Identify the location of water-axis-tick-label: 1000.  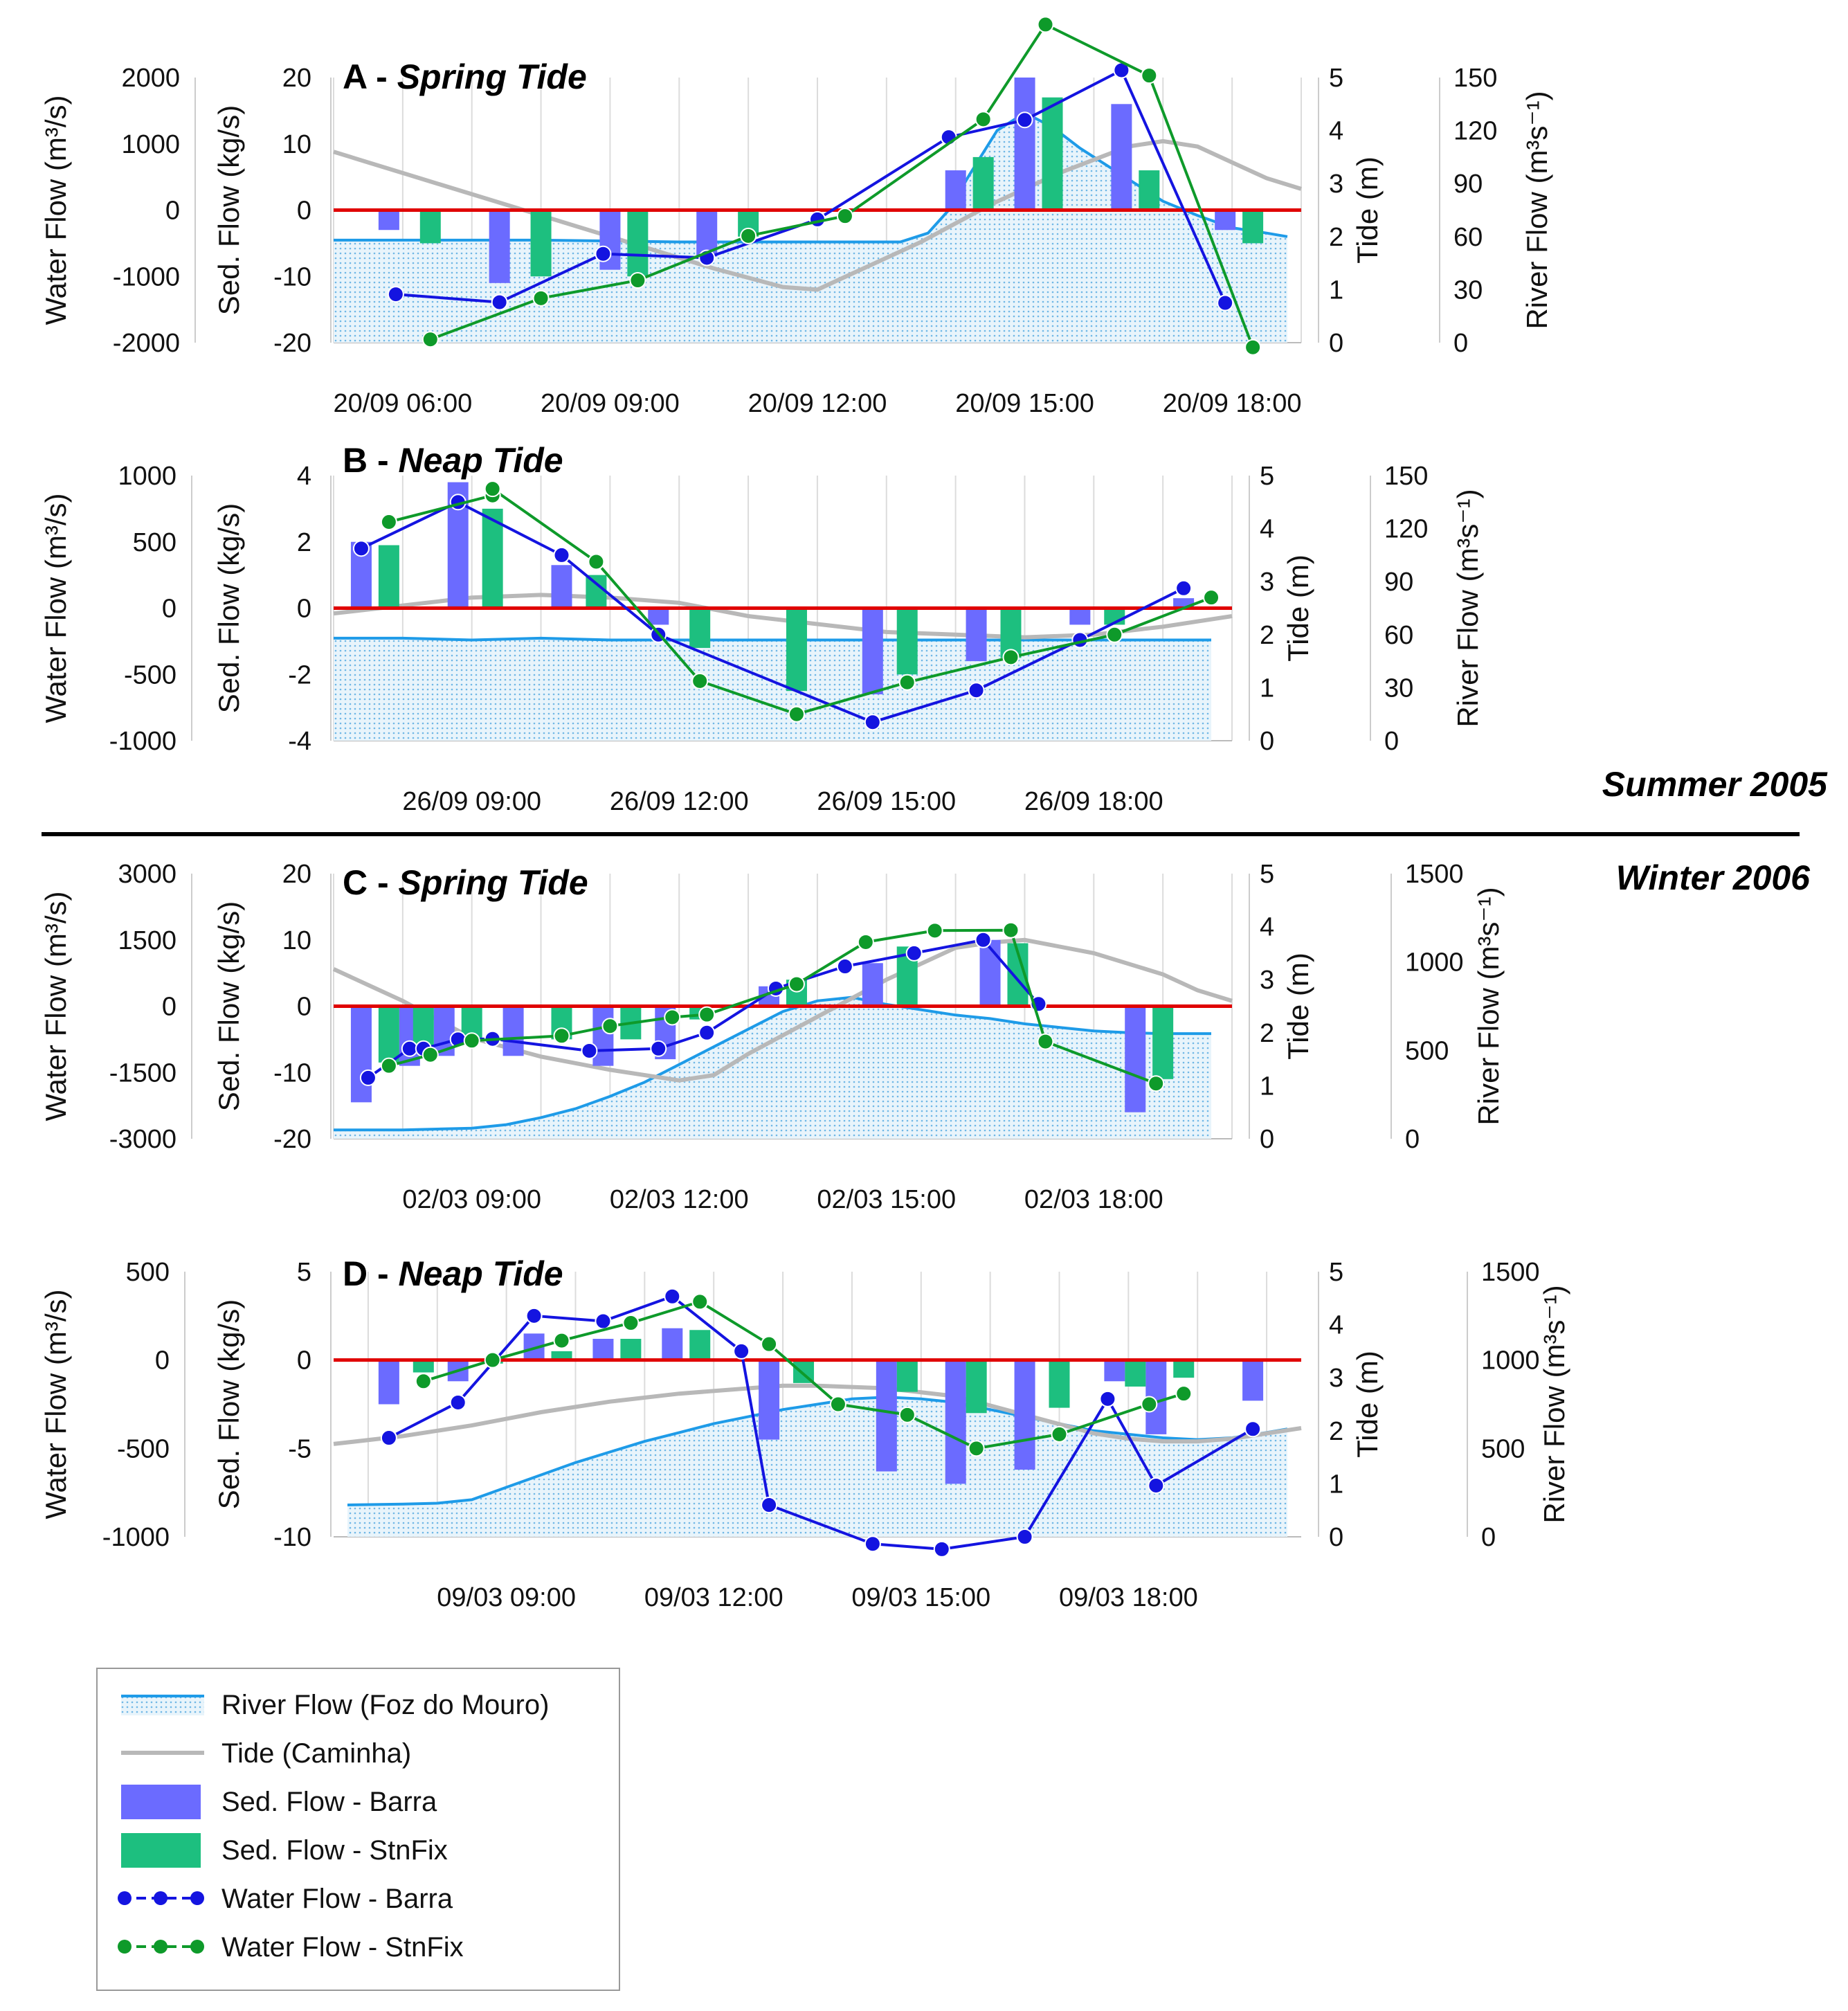
(147, 477).